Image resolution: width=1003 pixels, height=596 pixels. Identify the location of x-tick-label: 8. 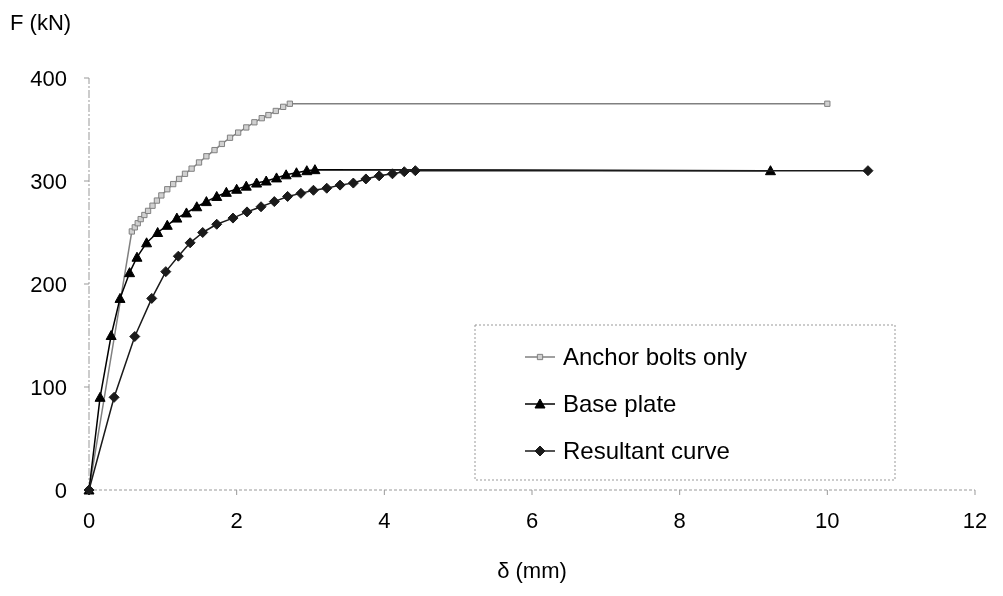
(679, 520).